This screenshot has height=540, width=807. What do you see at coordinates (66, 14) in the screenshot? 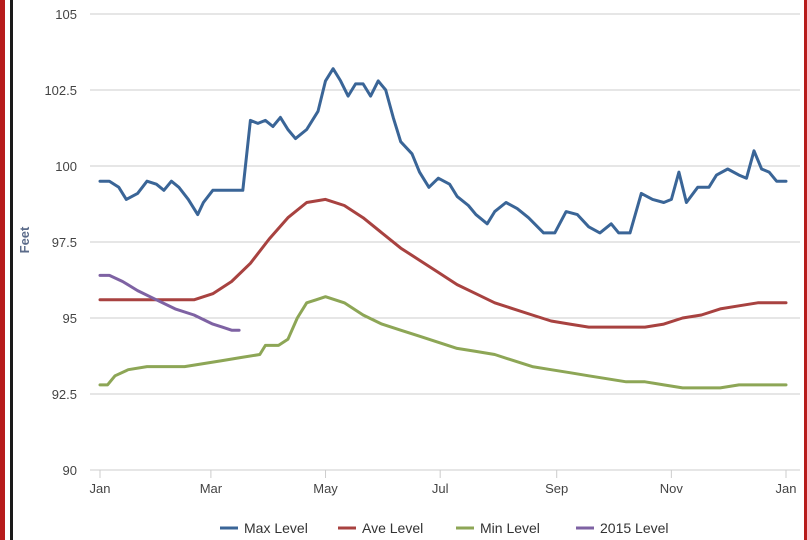
I see `y-tick-label: 105` at bounding box center [66, 14].